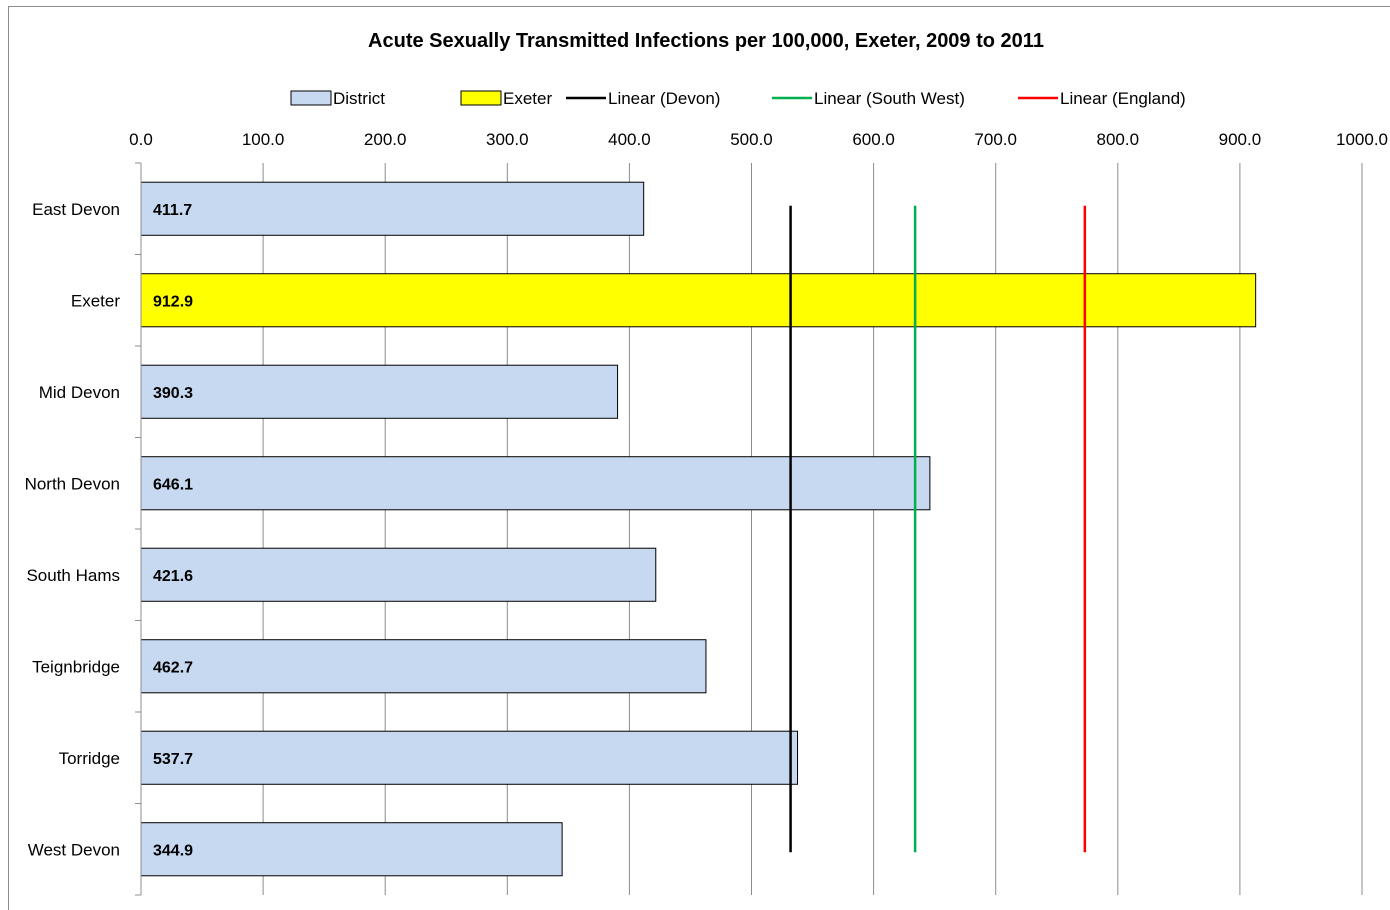 The image size is (1390, 910). I want to click on bar-south-hams, so click(398, 574).